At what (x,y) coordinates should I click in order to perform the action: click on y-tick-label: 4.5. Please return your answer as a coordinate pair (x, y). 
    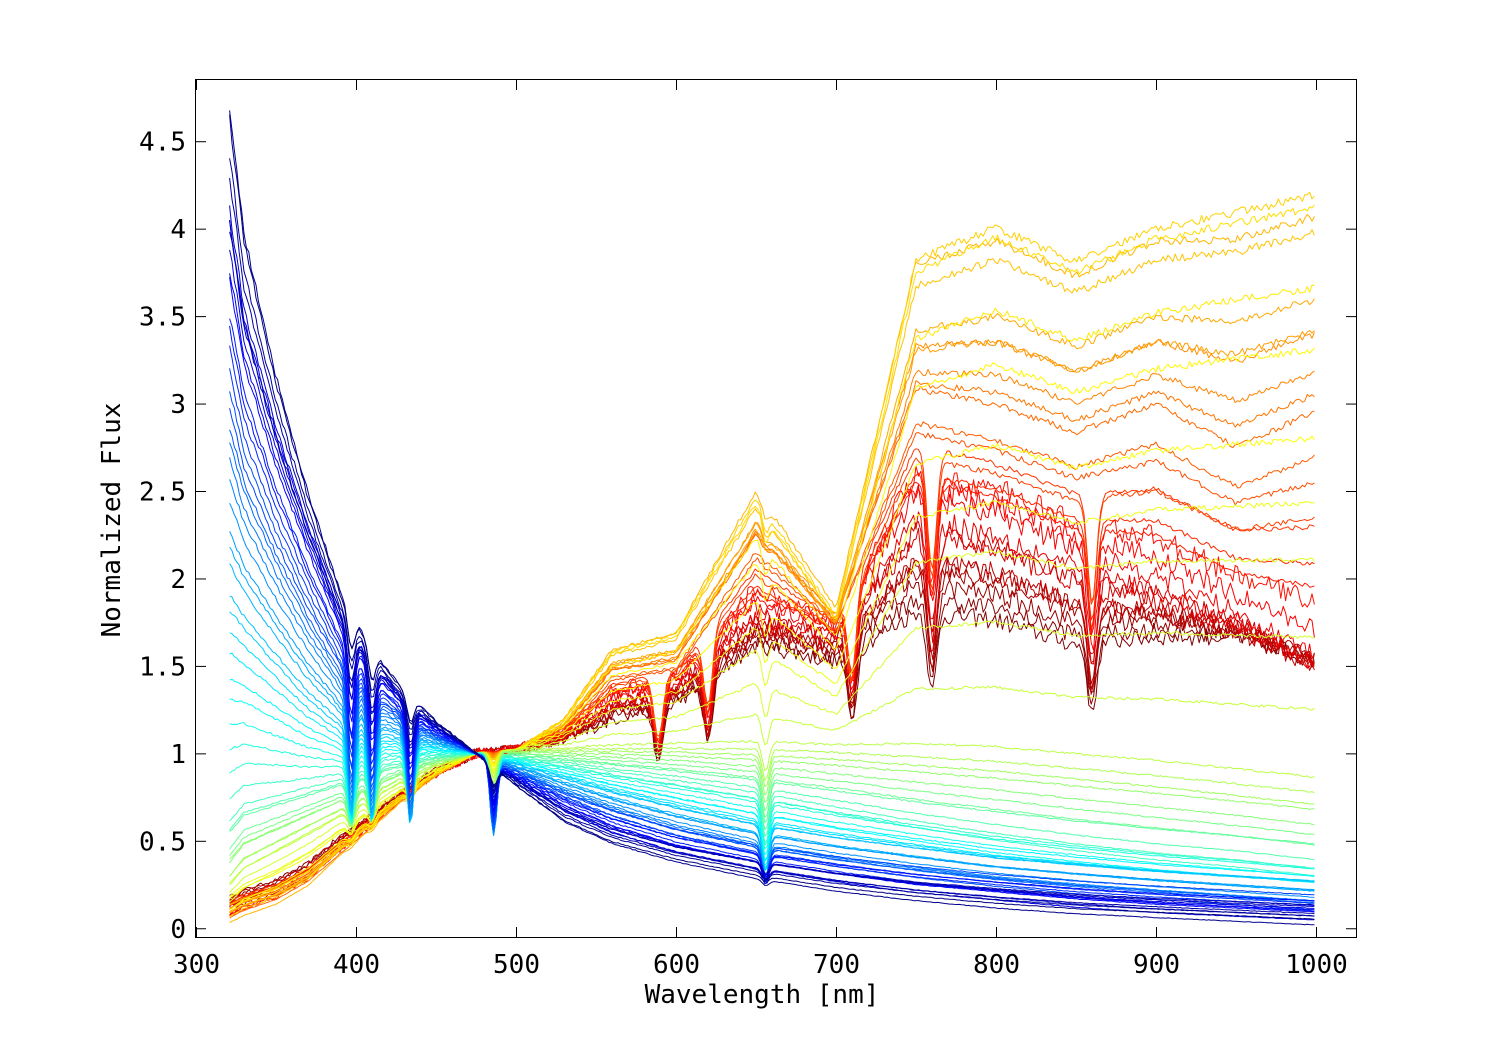
    Looking at the image, I should click on (162, 143).